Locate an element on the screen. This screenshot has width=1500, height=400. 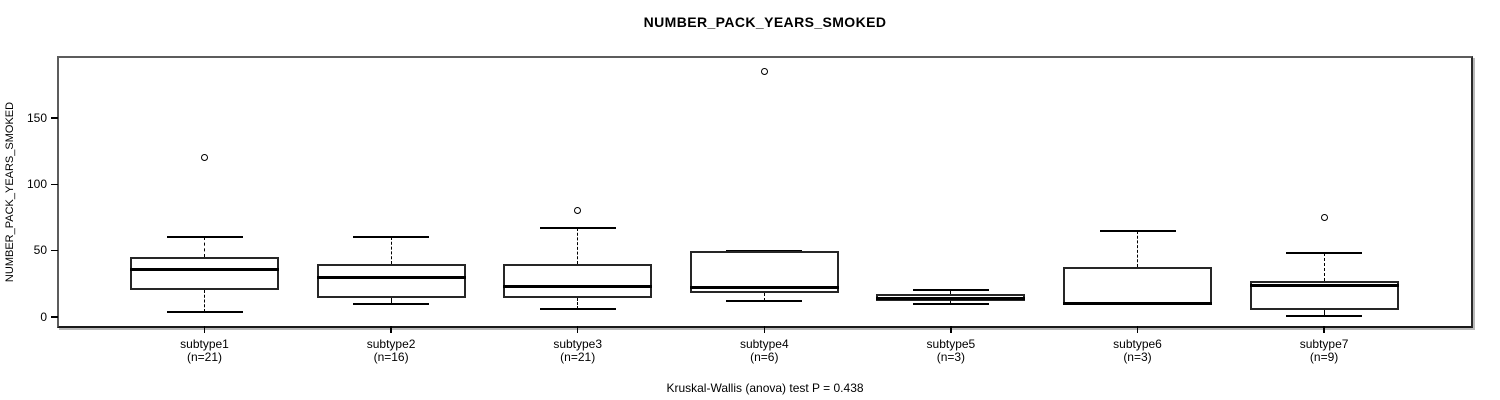
x-axis-group-label: subtype4 (n=6) is located at coordinates (764, 350).